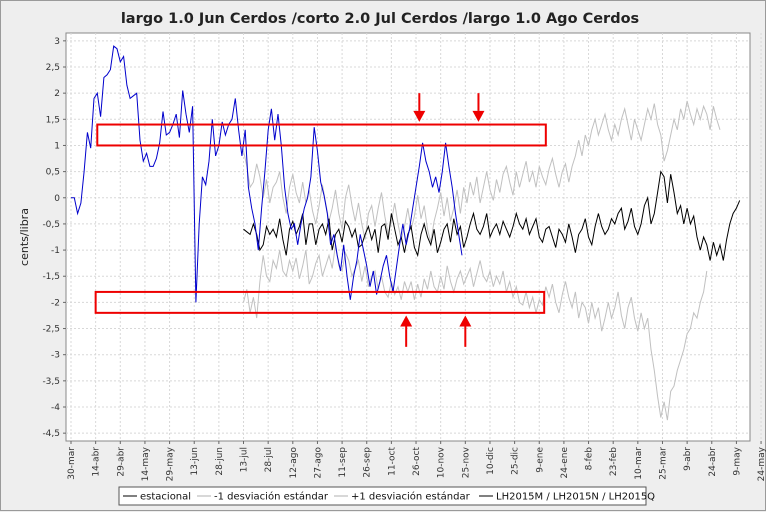 The height and width of the screenshot is (512, 766). Describe the element at coordinates (57, 94) in the screenshot. I see `y-tick-label: 2` at that location.